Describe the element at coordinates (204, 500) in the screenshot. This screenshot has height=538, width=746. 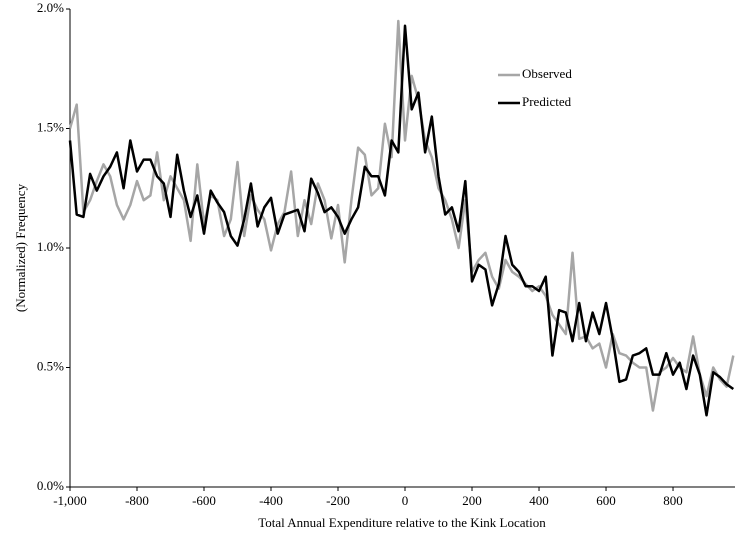
I see `x-tick-label: -600` at that location.